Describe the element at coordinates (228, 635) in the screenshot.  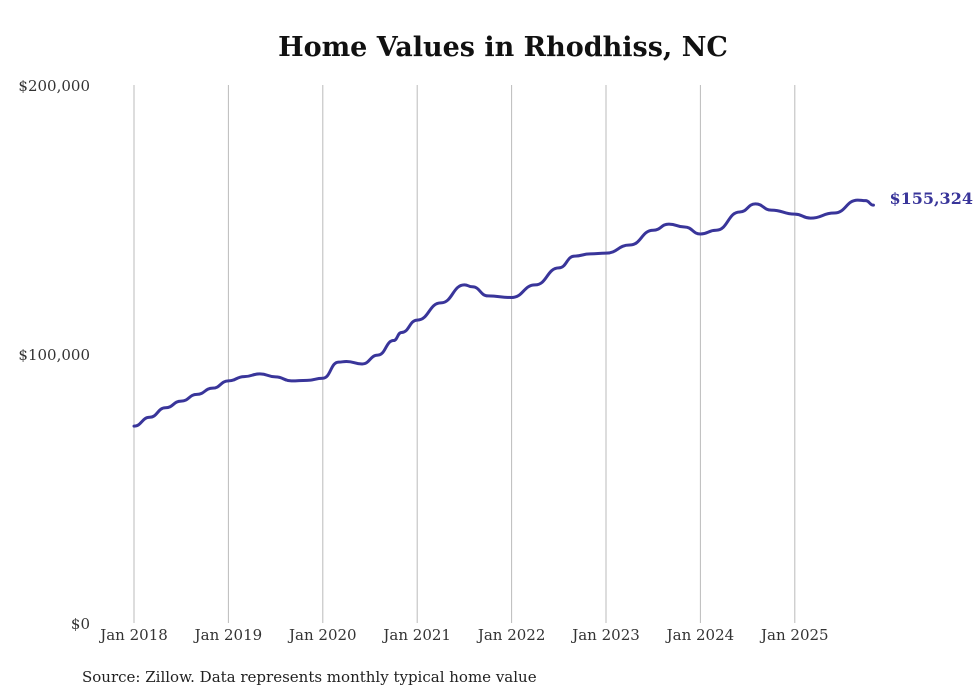
I see `x-tick-label: Jan 2019` at that location.